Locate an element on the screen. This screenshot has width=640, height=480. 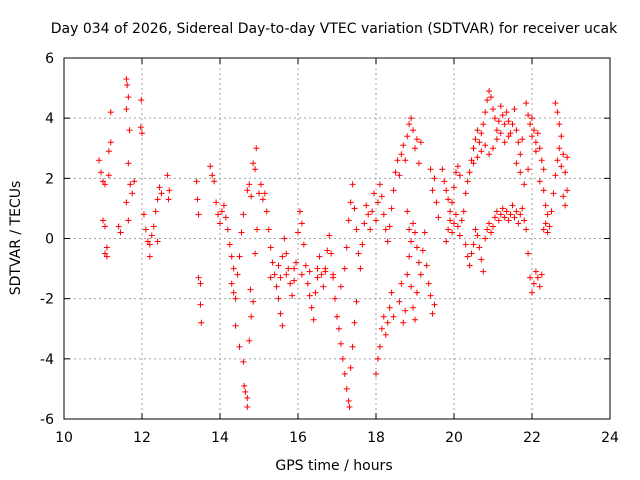
x-tick-label: 14 is located at coordinates (220, 438).